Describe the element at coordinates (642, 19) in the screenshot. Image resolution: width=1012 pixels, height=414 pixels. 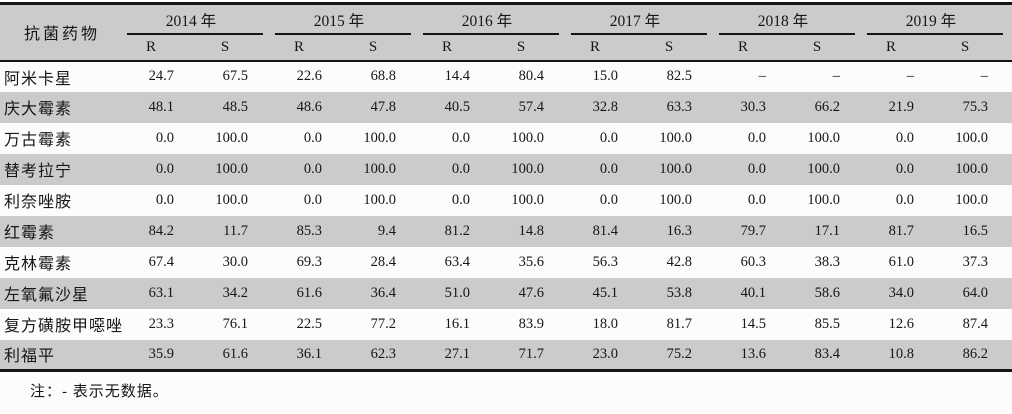
I see `year-header-2017: 2017 年` at that location.